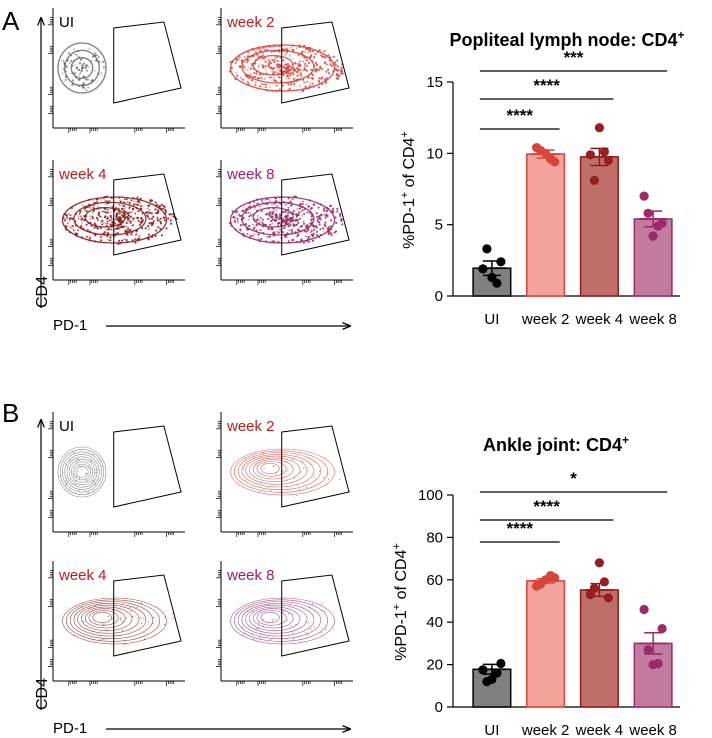 The height and width of the screenshot is (738, 712). I want to click on flow-plot-week2: week 2, so click(284, 70).